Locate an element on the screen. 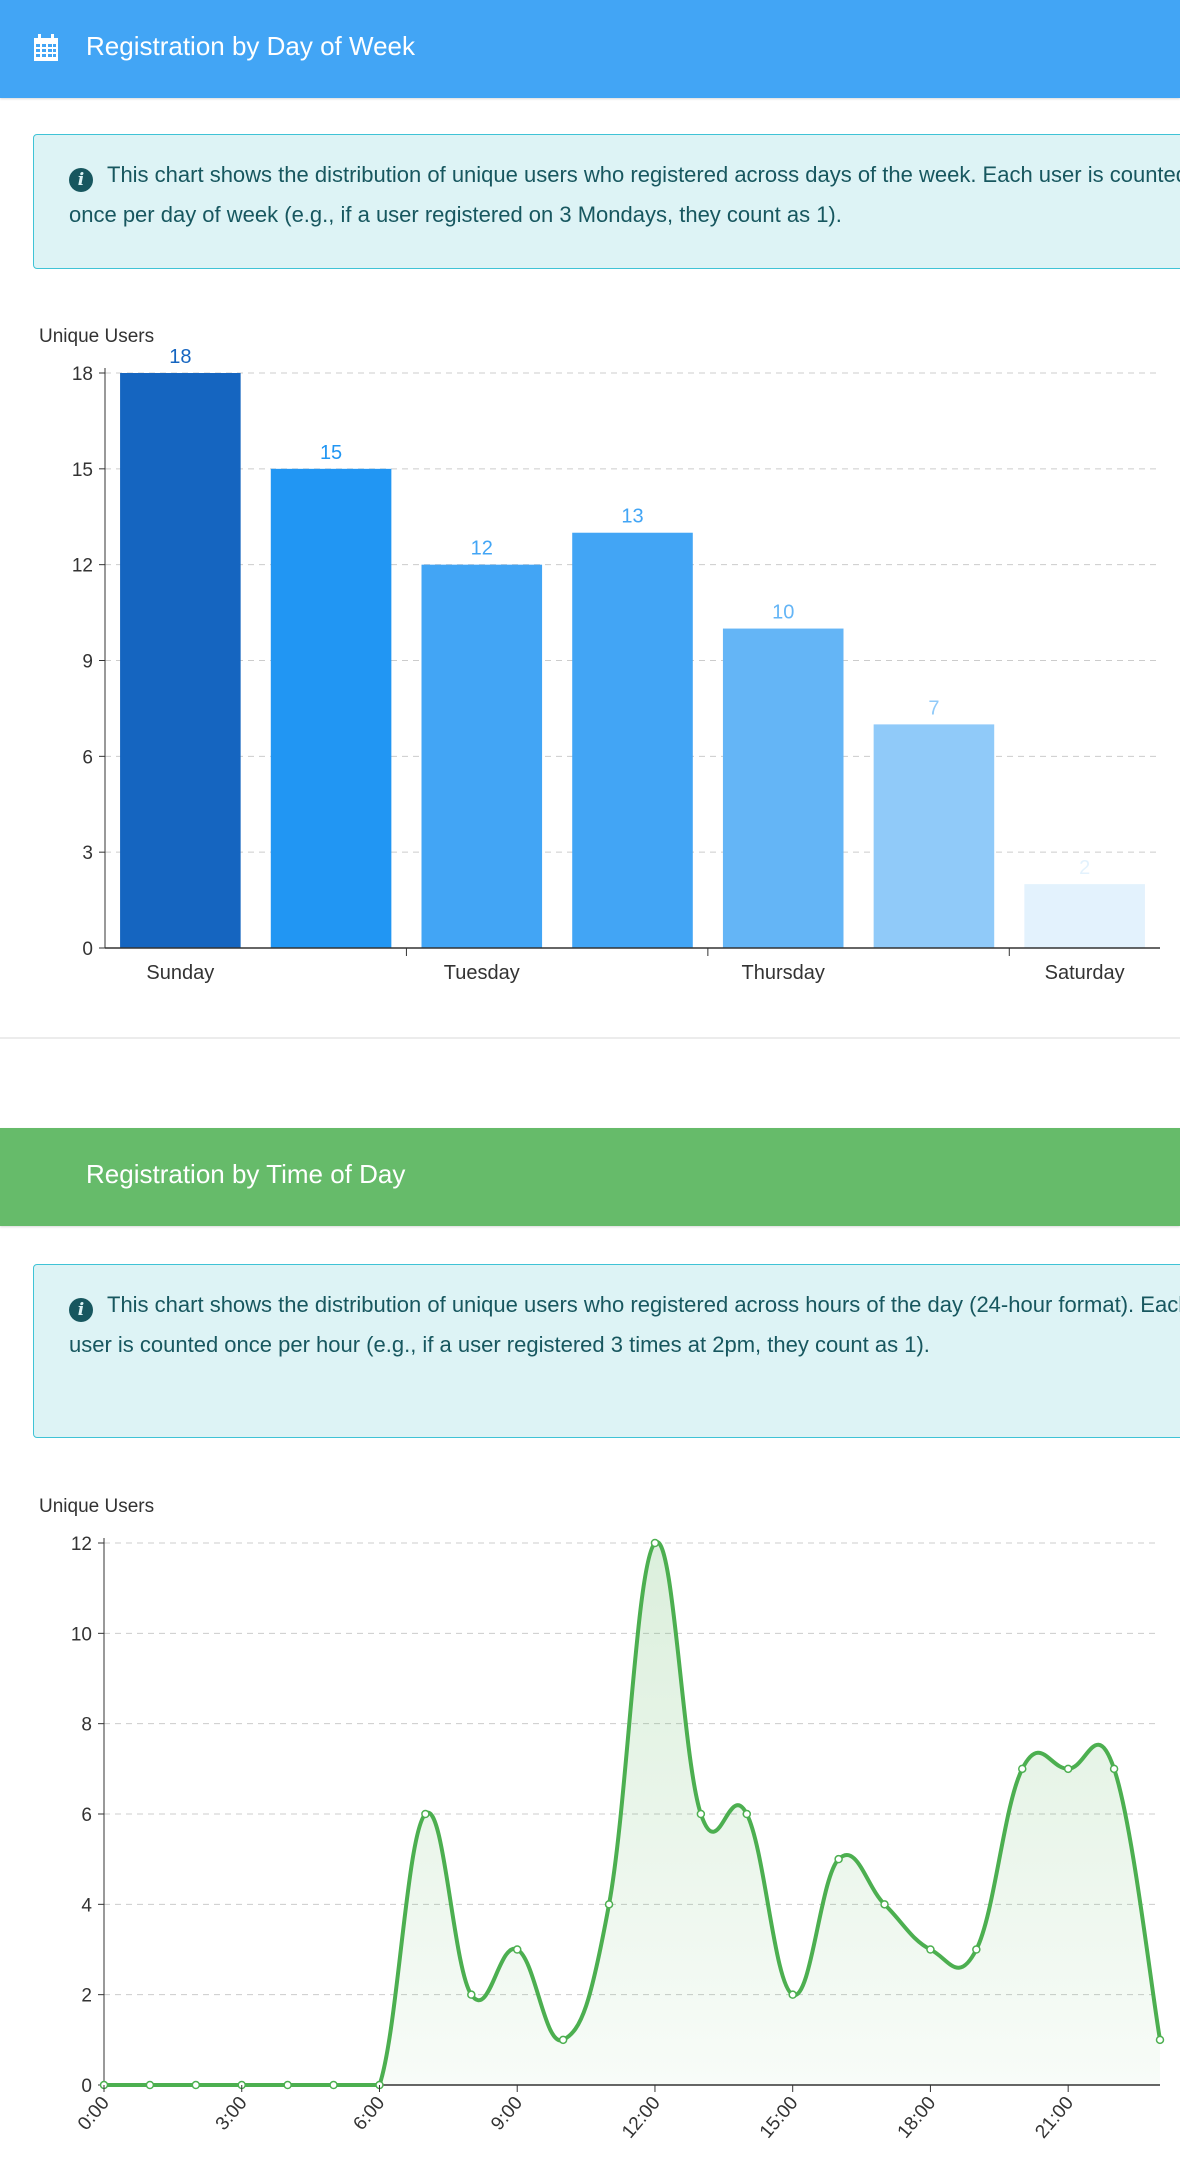 The image size is (1180, 2179). bar-value-label: 13 is located at coordinates (632, 517).